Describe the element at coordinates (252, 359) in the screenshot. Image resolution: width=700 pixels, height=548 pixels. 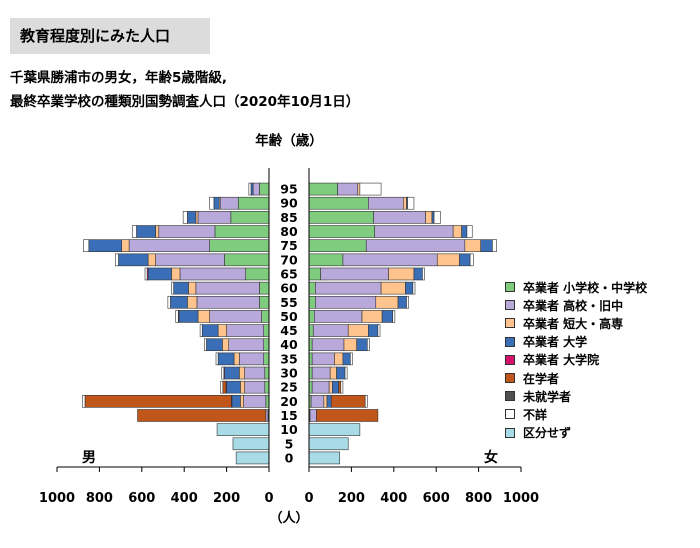
I see `male-bar-35-39-high` at that location.